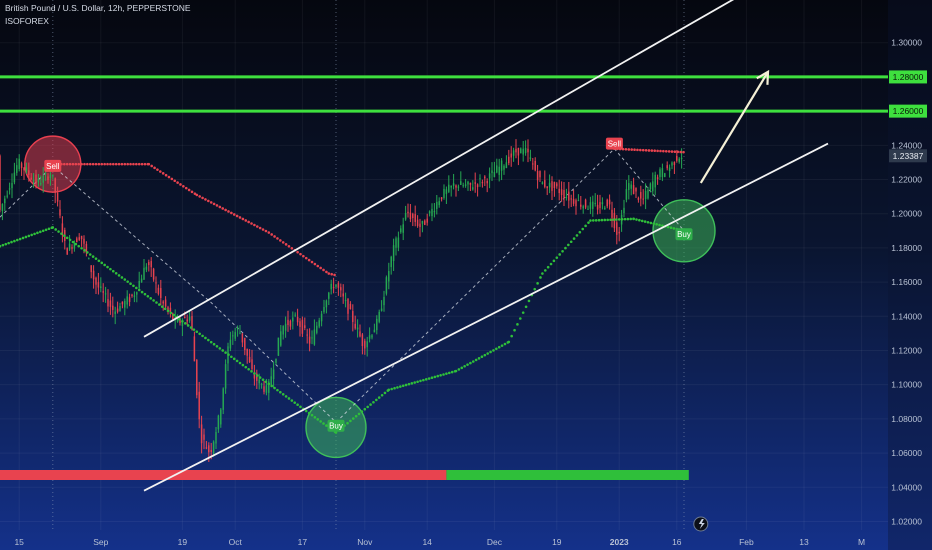 The image size is (932, 550). Describe the element at coordinates (336, 426) in the screenshot. I see `buy-signal-text: Buy` at that location.